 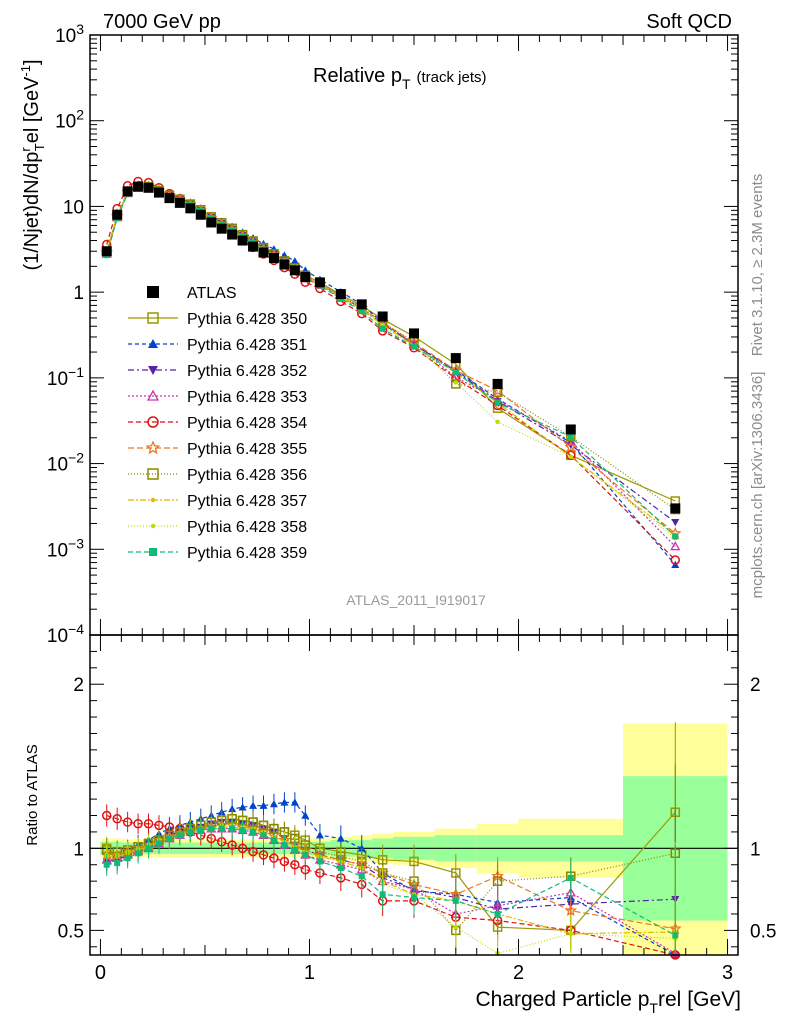 I want to click on main-y-tick-label: 10³, so click(x=69, y=34).